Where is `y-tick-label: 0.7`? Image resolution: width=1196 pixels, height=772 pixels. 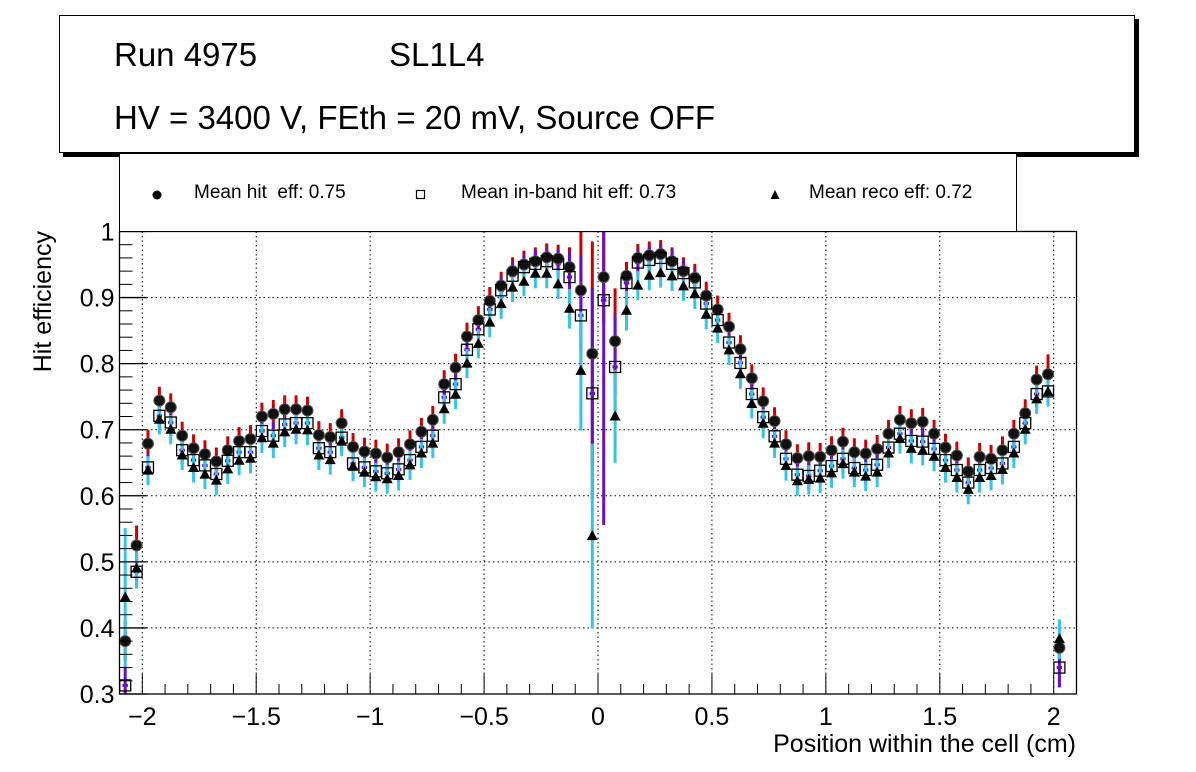 y-tick-label: 0.7 is located at coordinates (97, 431).